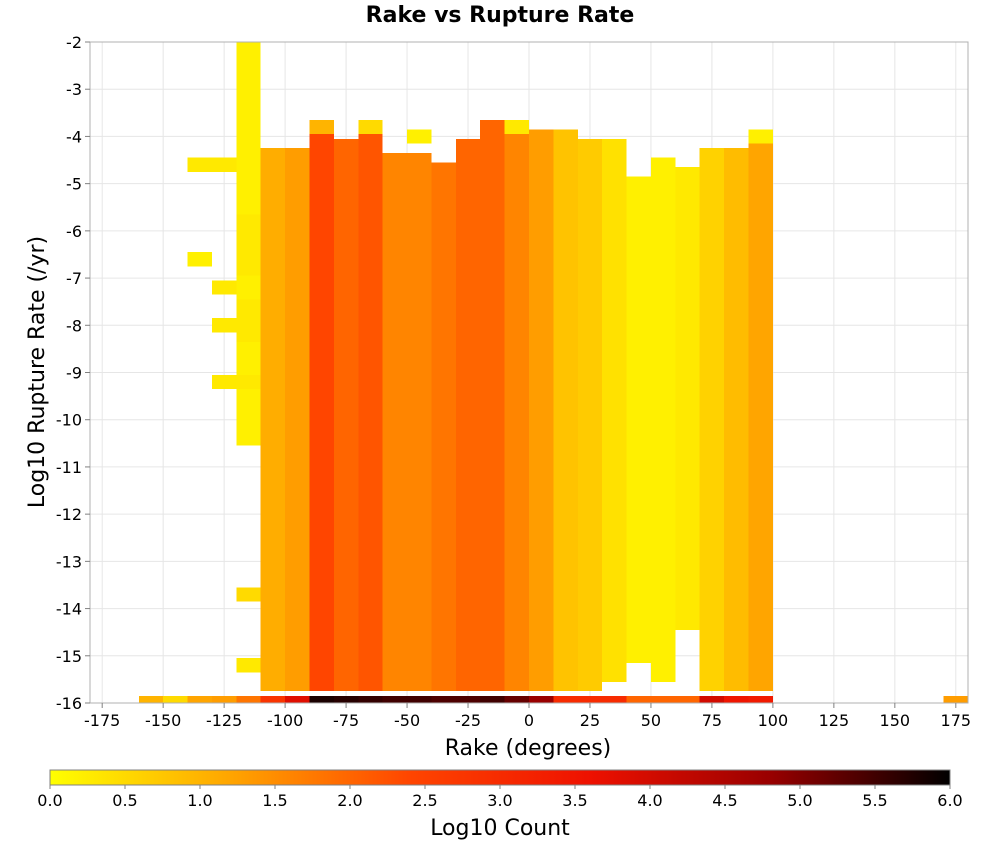  Describe the element at coordinates (274, 800) in the screenshot. I see `colorbar-tick-label: 1.5` at that location.